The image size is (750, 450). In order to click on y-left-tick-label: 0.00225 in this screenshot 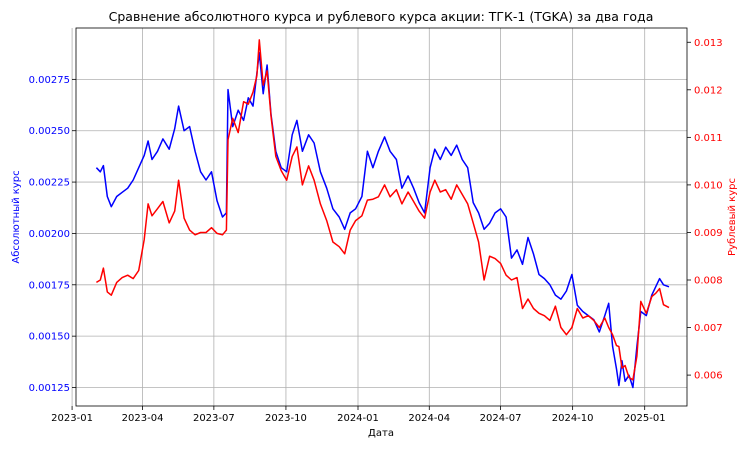, I will do `click(49, 183)`.